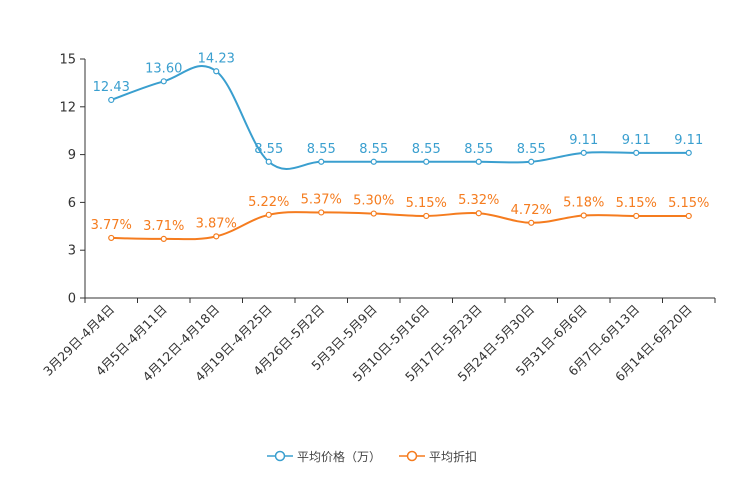 The width and height of the screenshot is (744, 496). Describe the element at coordinates (67, 60) in the screenshot. I see `y-tick-label: 15` at that location.